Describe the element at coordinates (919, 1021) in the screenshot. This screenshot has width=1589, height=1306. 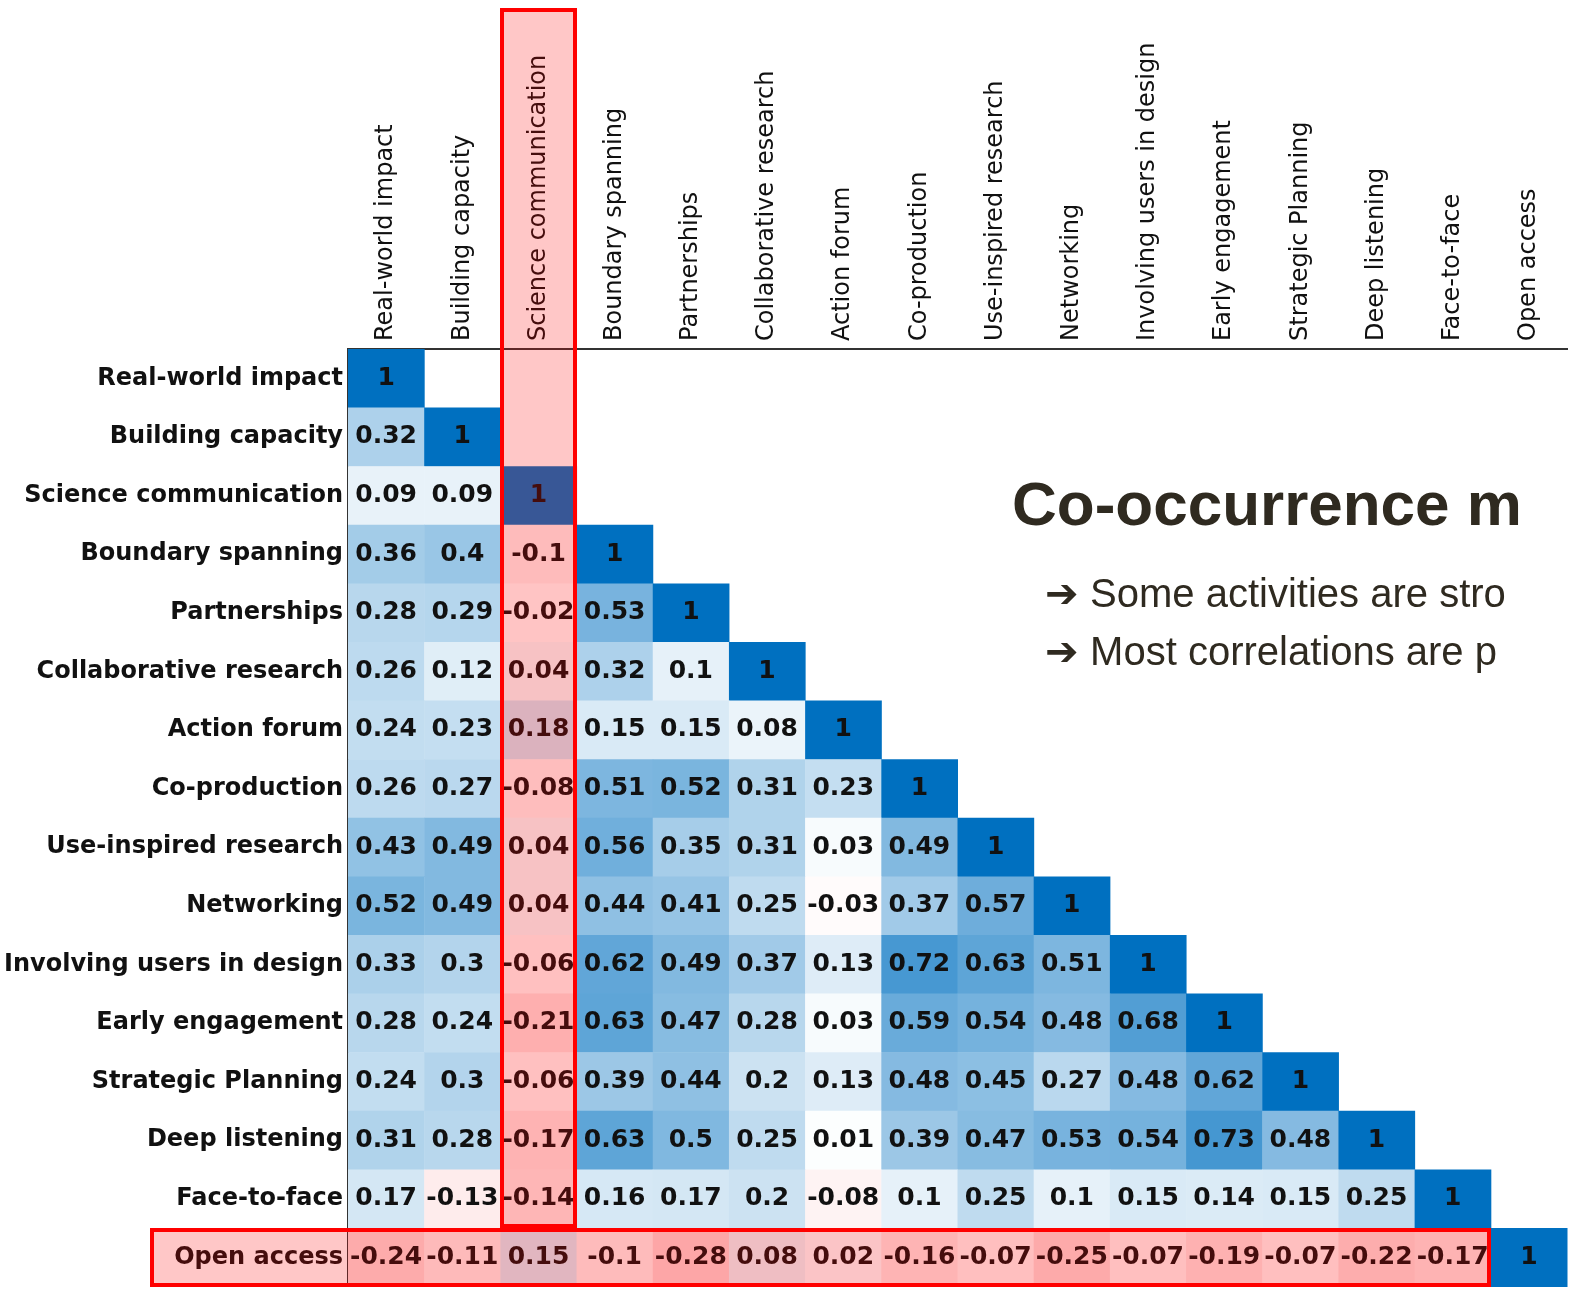
I see `data-label: 0.59` at that location.